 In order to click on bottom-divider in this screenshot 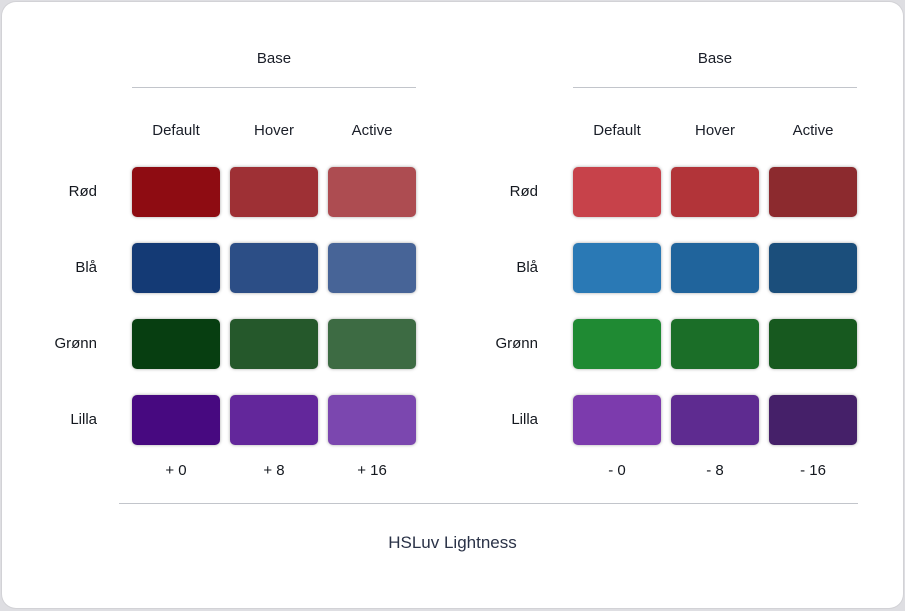, I will do `click(488, 503)`.